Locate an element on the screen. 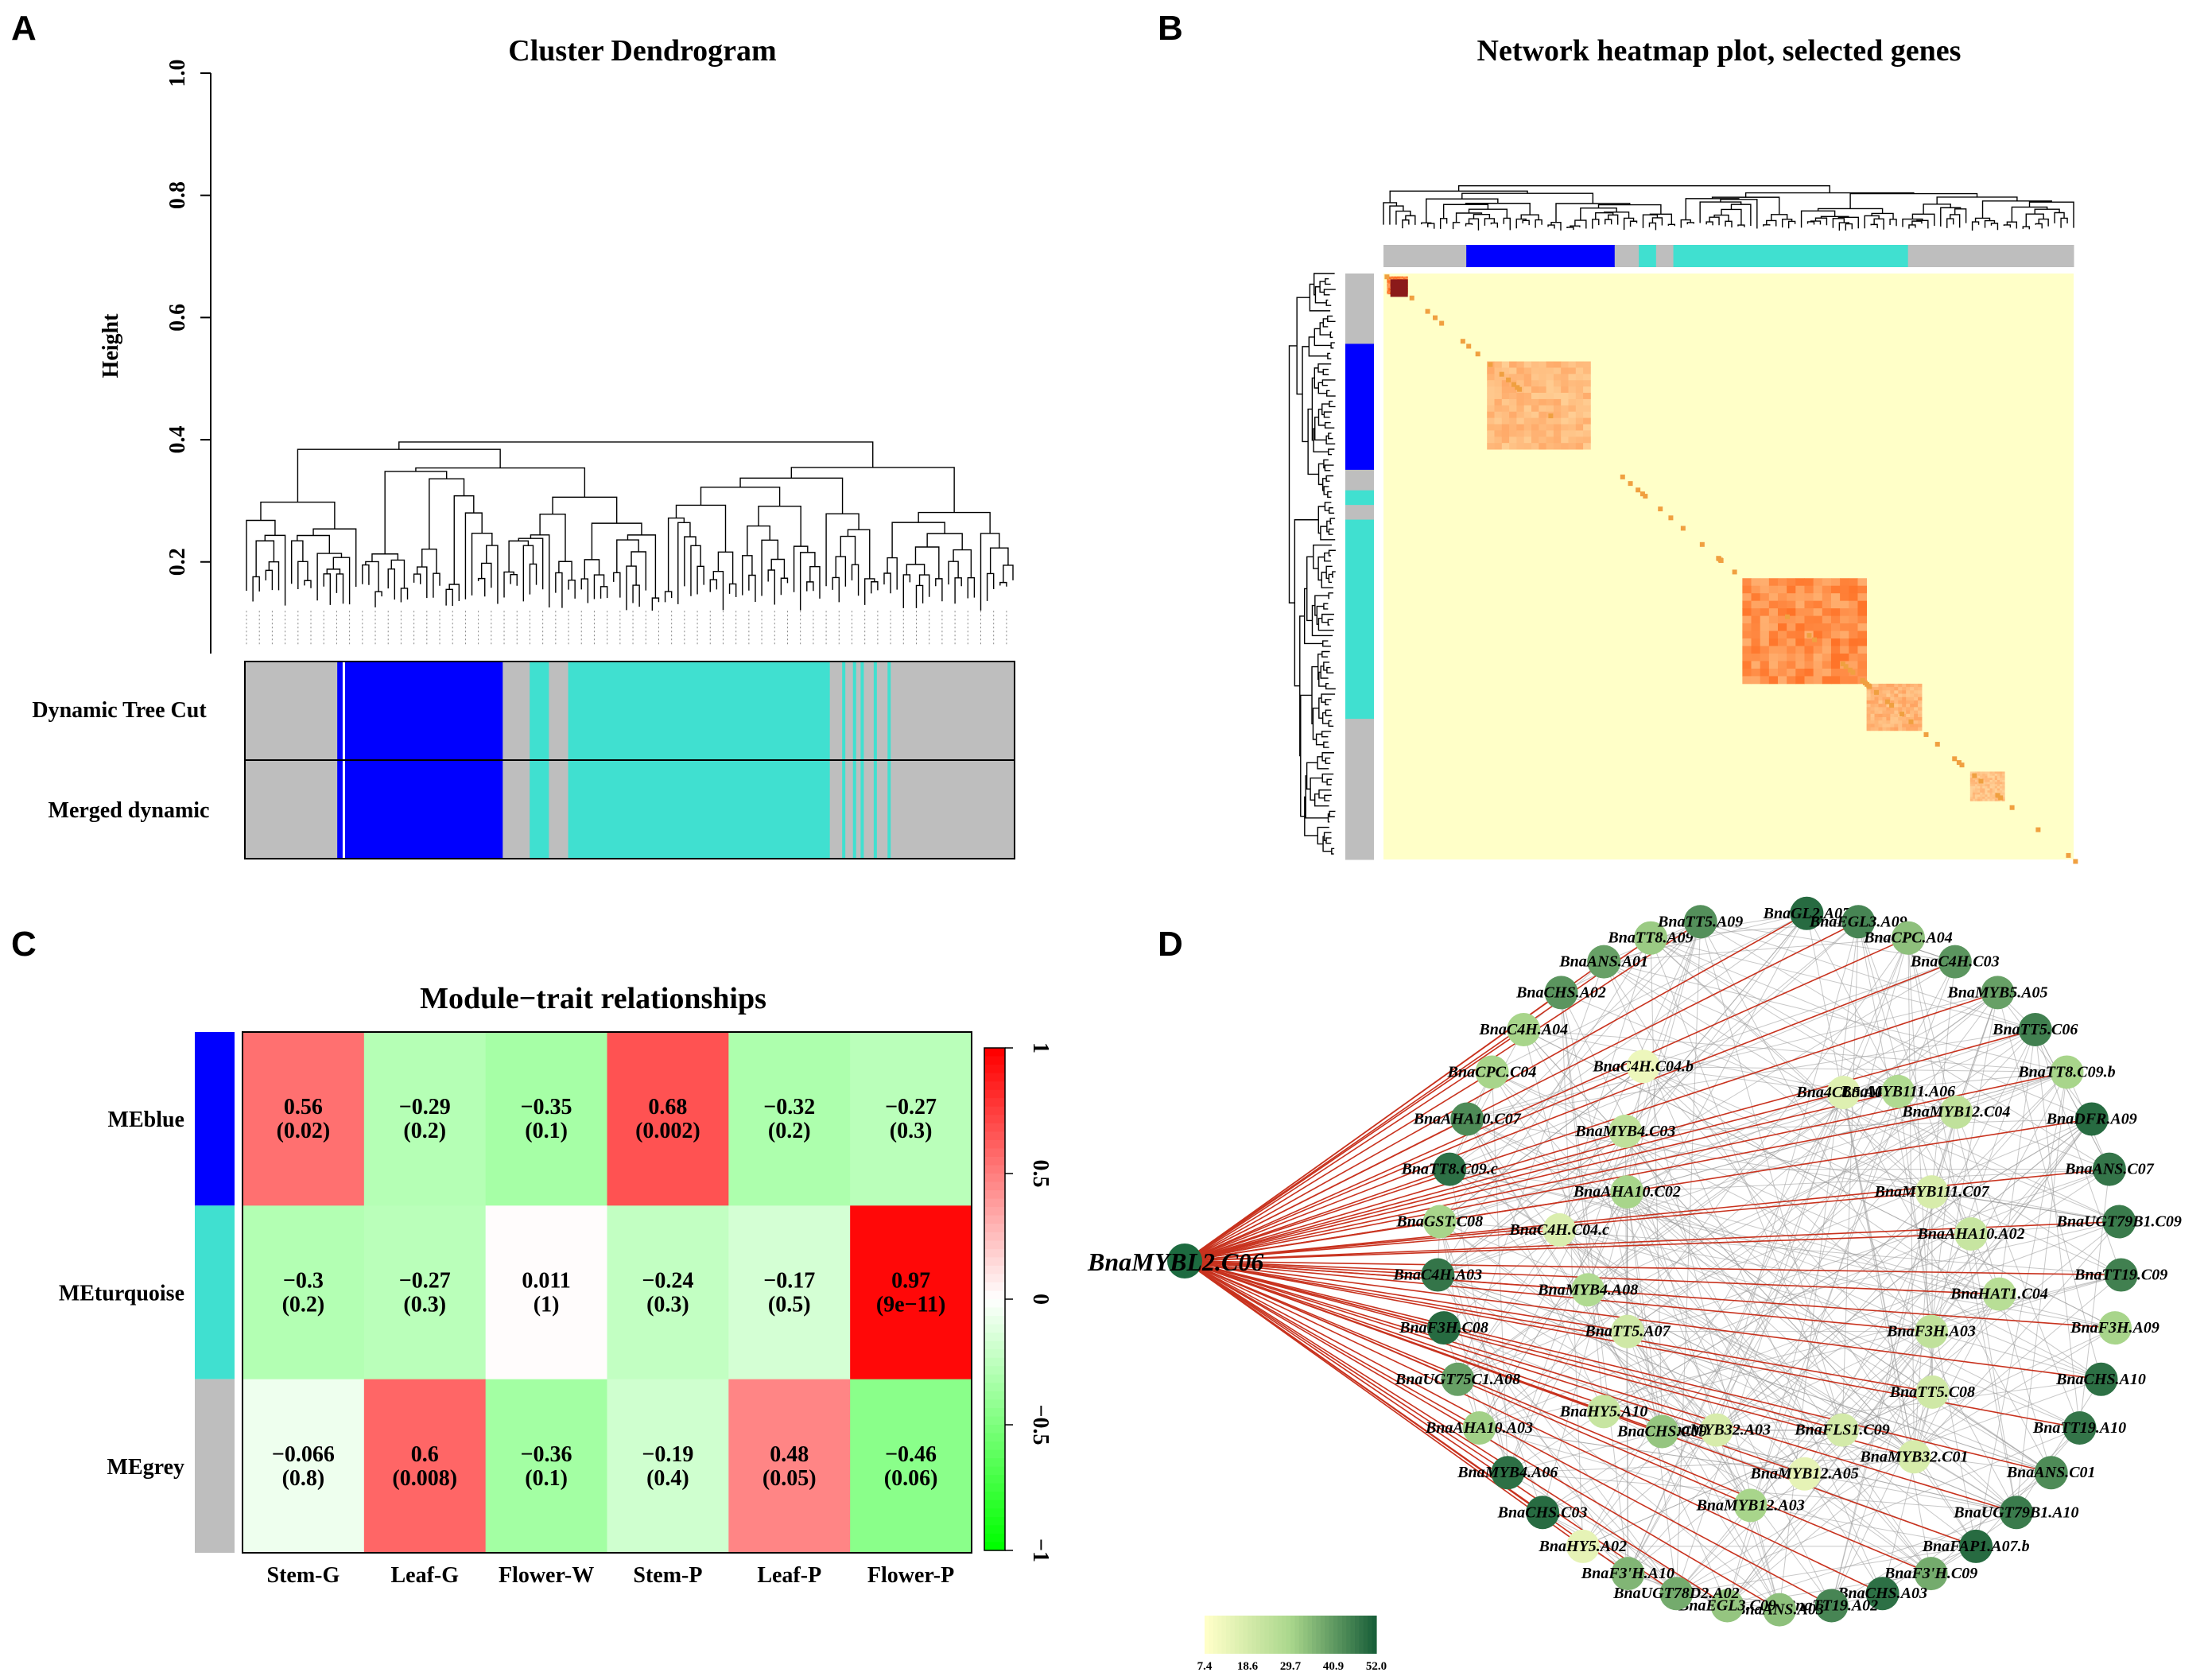 The height and width of the screenshot is (1680, 2208). module-row-label: MEturquoise is located at coordinates (122, 1294).